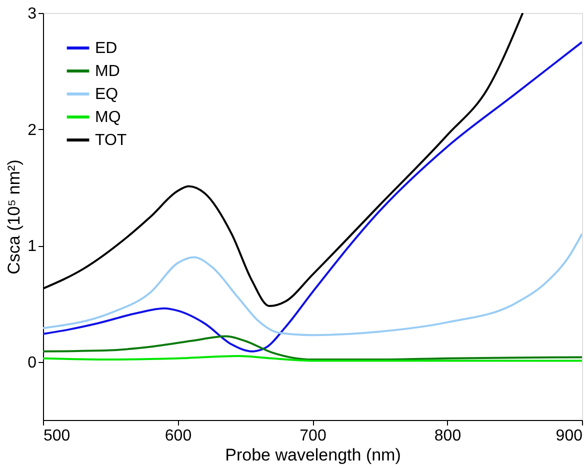 This screenshot has height=468, width=588. Describe the element at coordinates (313, 436) in the screenshot. I see `x-tick-label: 700` at that location.